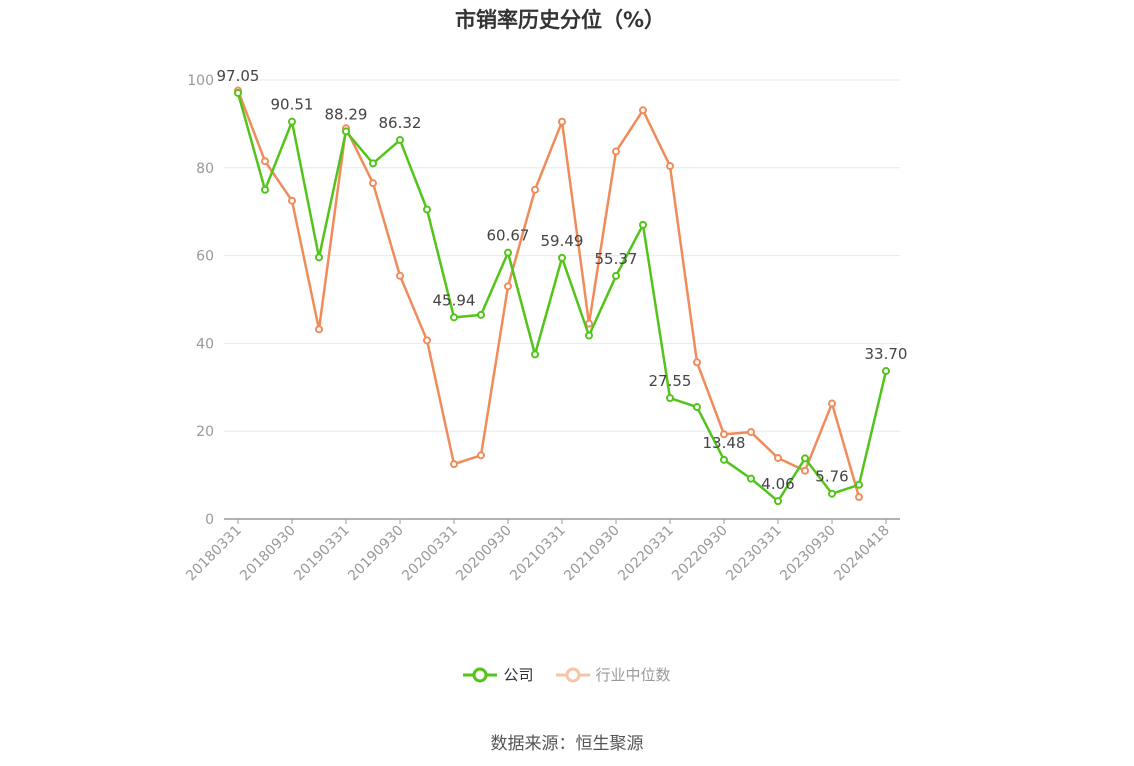 This screenshot has width=1134, height=766. What do you see at coordinates (205, 169) in the screenshot?
I see `y-tick-label: 80` at bounding box center [205, 169].